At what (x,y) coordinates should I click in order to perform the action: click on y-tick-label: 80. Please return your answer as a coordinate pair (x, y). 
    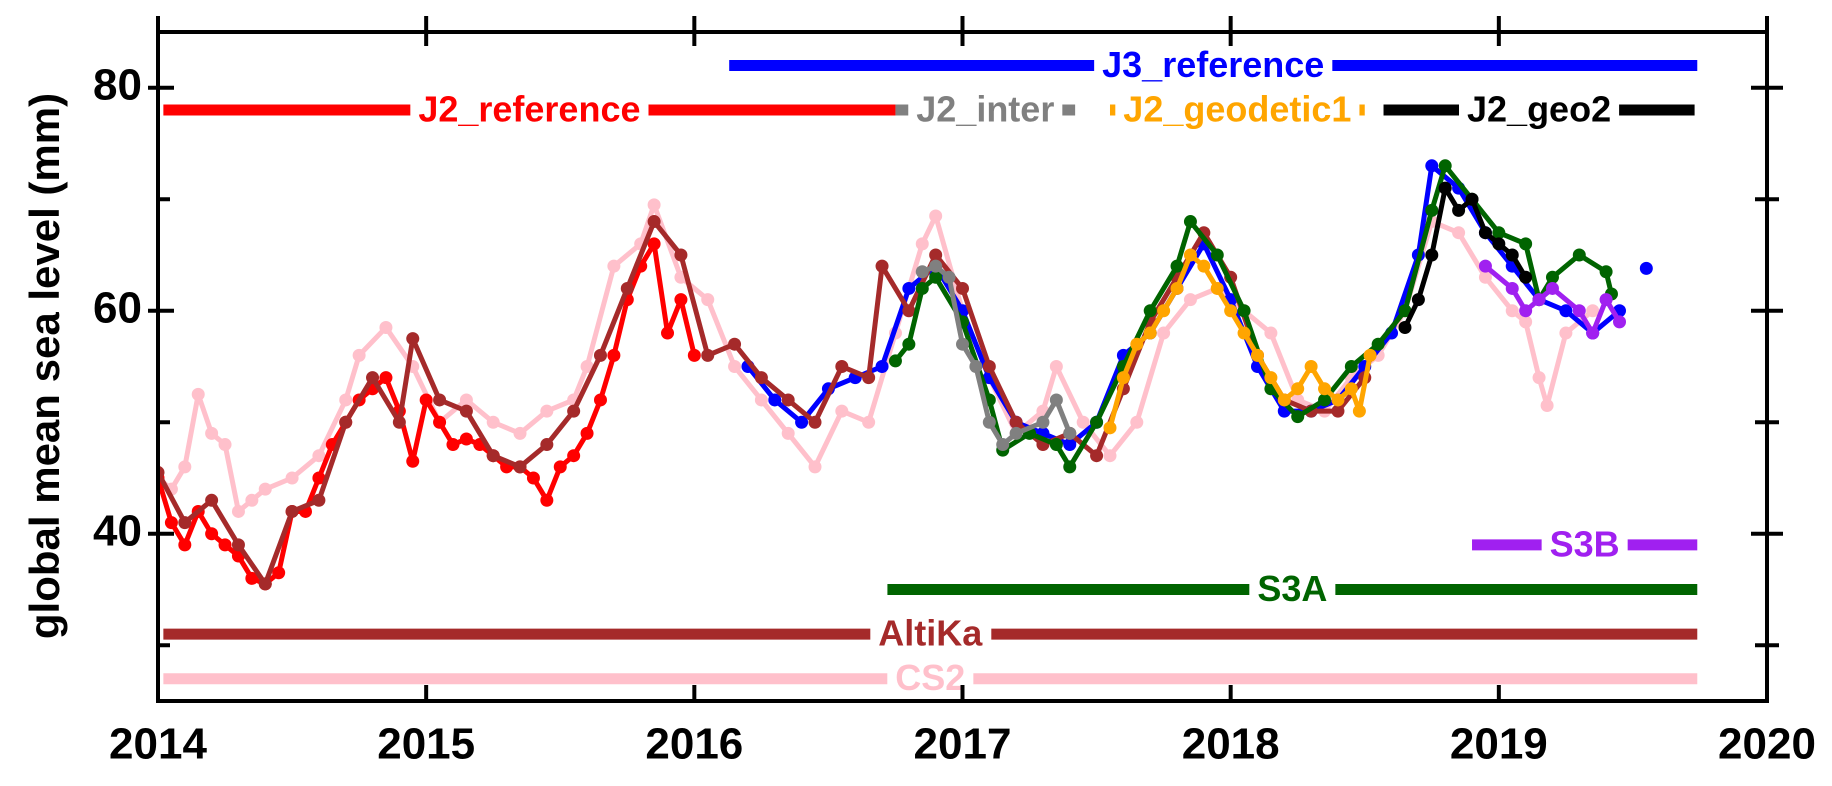
    Looking at the image, I should click on (117, 84).